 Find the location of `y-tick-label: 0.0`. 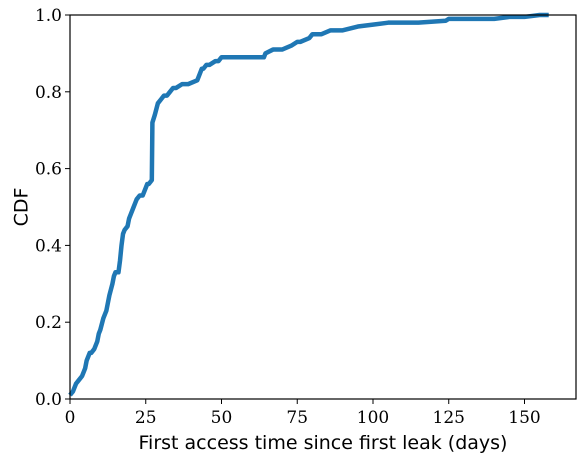

y-tick-label: 0.0 is located at coordinates (48, 400).